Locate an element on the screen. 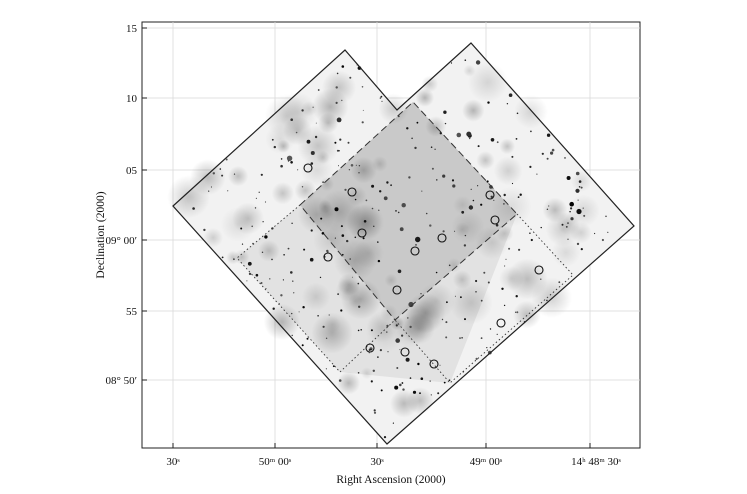 This screenshot has height=494, width=747. y-axis-title: Declination (2000) is located at coordinates (101, 234).